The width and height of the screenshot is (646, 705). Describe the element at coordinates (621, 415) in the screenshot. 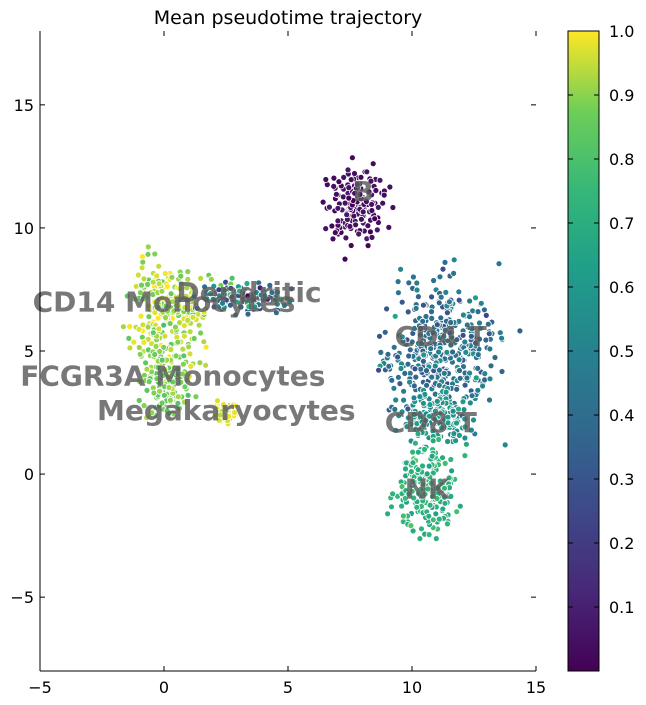

I see `colorbar-tick-label: 0.4` at that location.